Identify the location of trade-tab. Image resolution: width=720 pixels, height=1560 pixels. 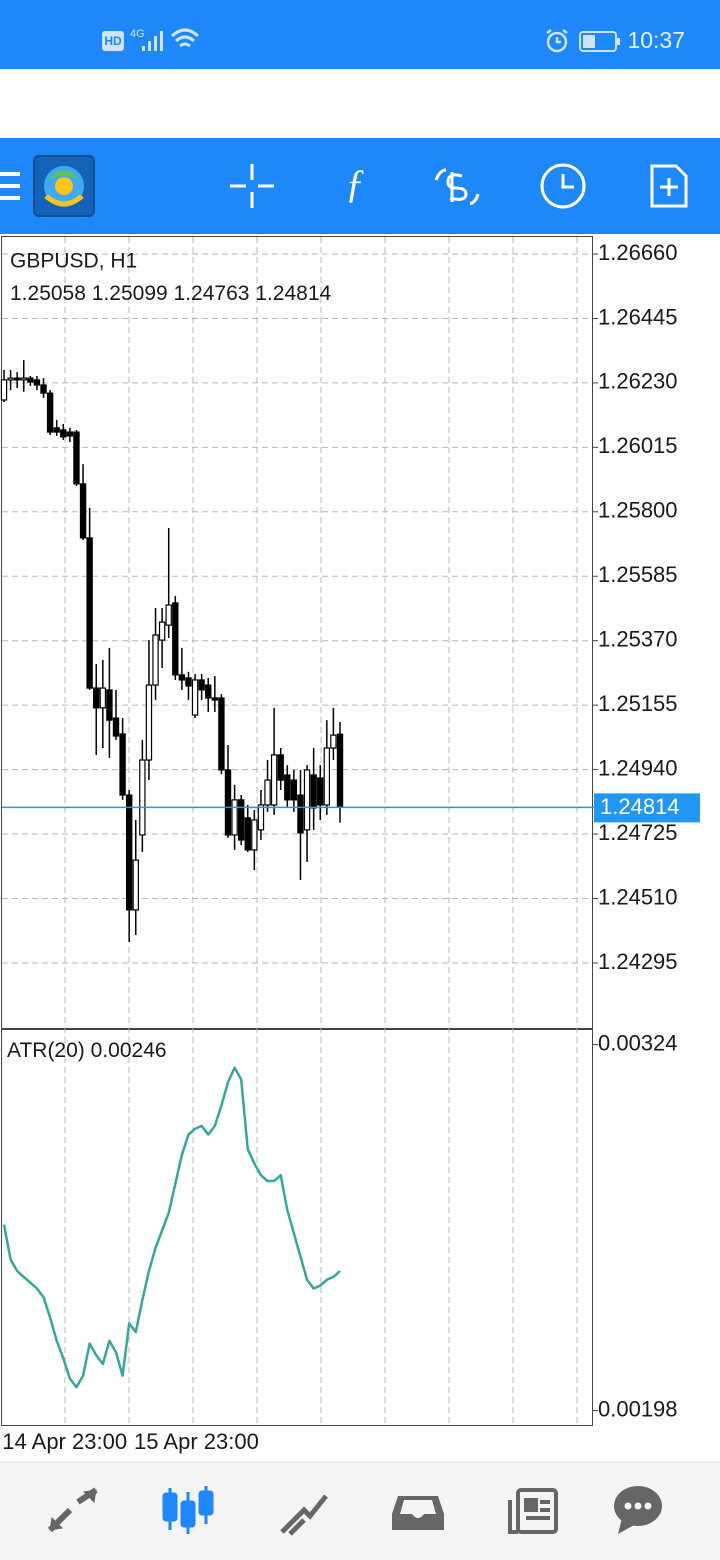
(304, 1515).